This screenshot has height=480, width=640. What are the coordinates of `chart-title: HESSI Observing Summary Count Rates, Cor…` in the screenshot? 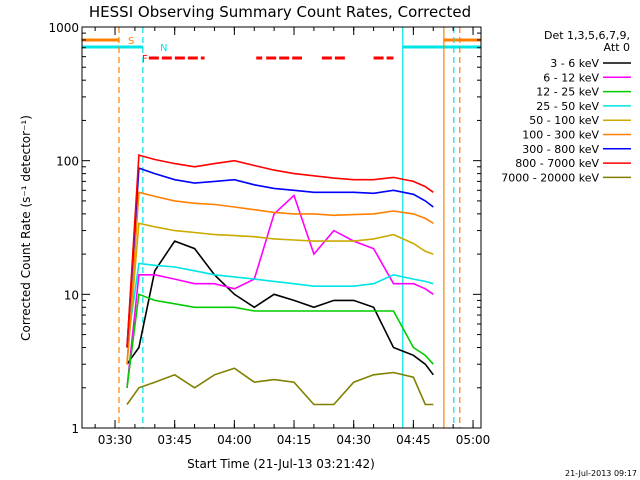 It's located at (280, 12).